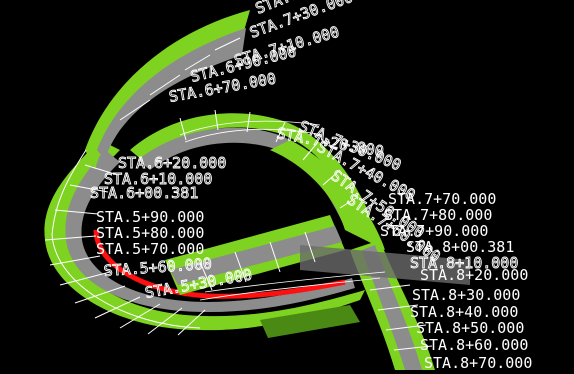  I want to click on station-label: STA.6+20.000, so click(172, 163).